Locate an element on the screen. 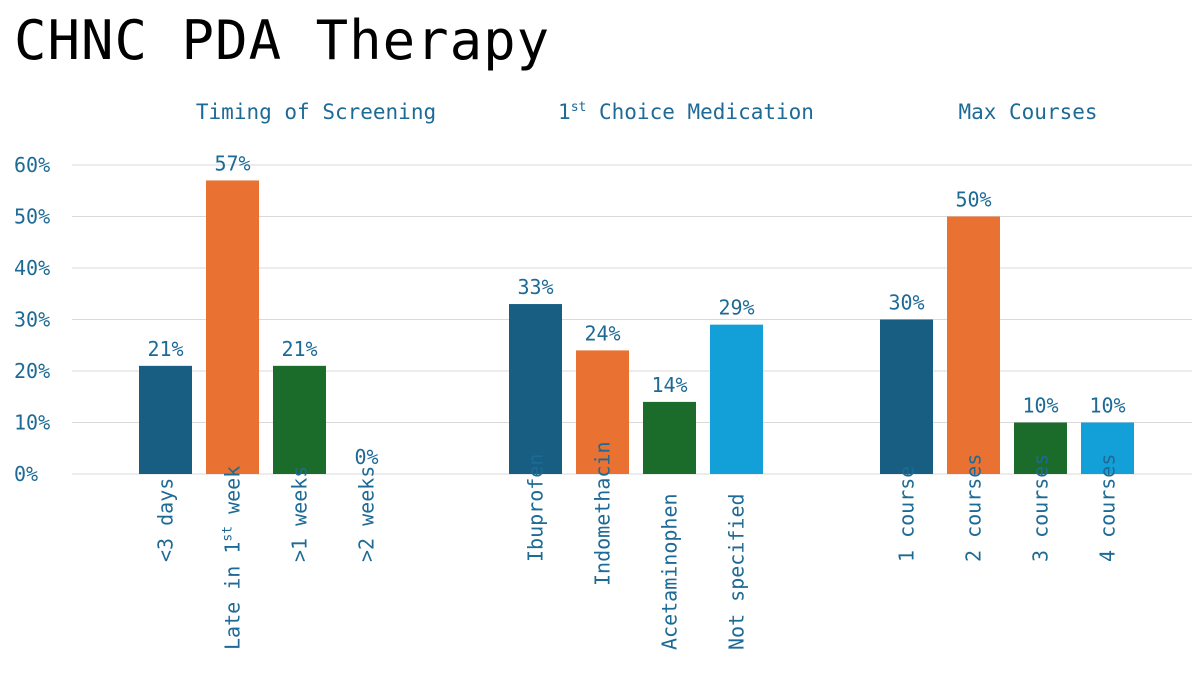 The image size is (1203, 689). category-label: >1 weeks is located at coordinates (300, 514).